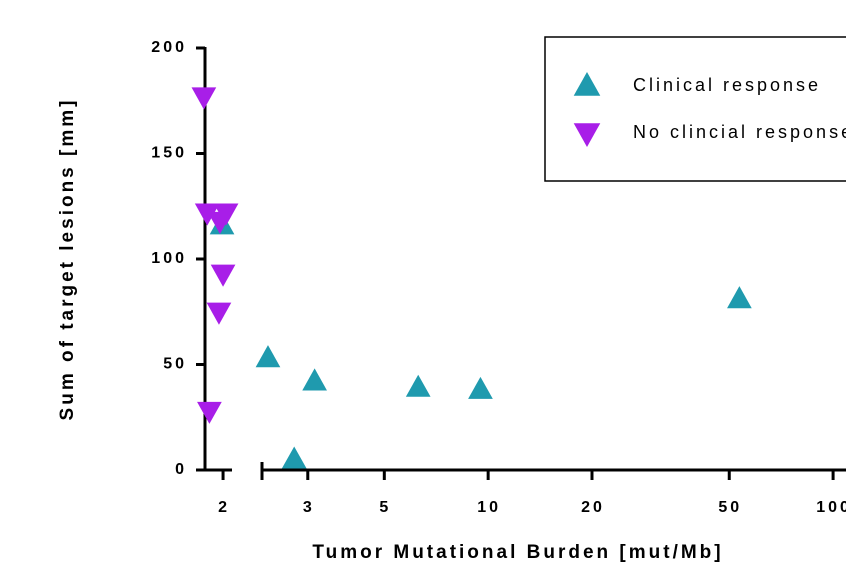 This screenshot has width=846, height=567. I want to click on x-tick-label: 100, so click(831, 507).